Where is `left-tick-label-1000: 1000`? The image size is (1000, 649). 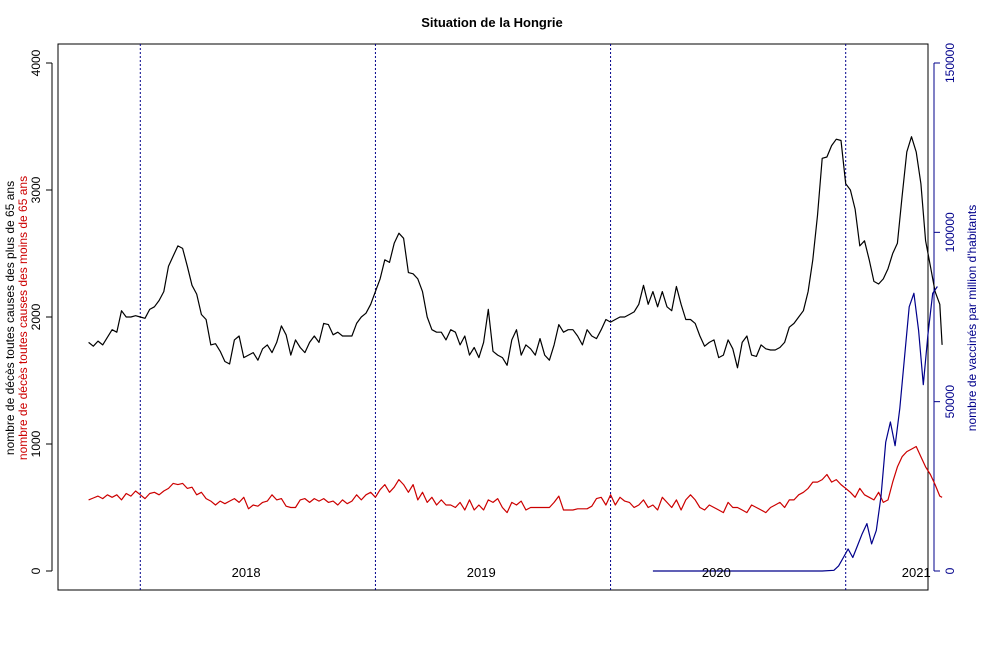
left-tick-label-1000: 1000 is located at coordinates (36, 443).